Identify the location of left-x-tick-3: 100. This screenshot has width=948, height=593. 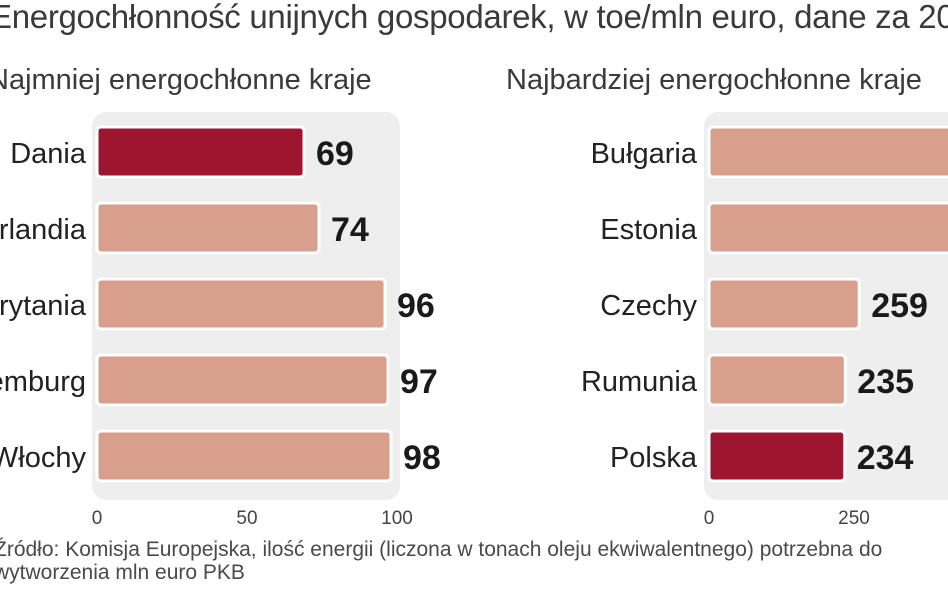
(397, 518).